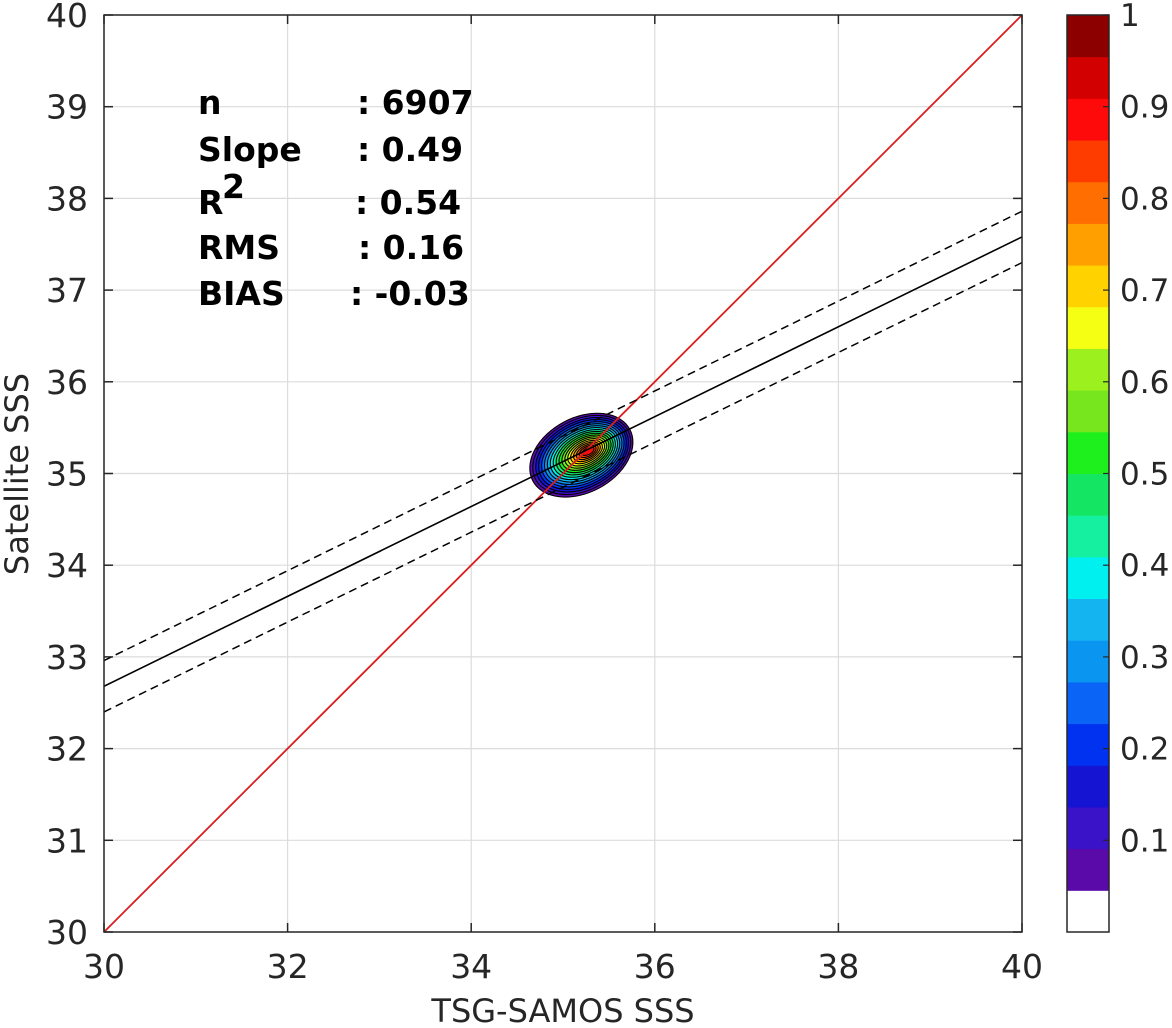 Image resolution: width=1172 pixels, height=1028 pixels. Describe the element at coordinates (471, 966) in the screenshot. I see `x-tick-label: 34` at that location.